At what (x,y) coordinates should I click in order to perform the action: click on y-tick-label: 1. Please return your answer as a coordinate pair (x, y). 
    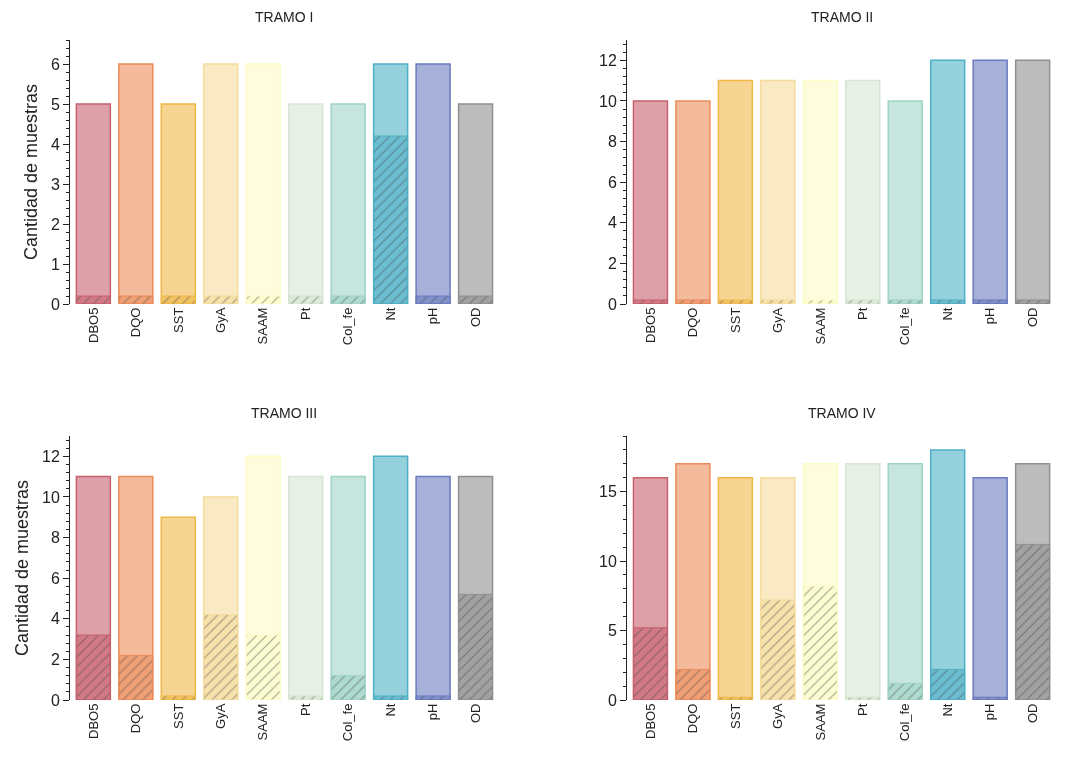
    Looking at the image, I should click on (55, 264).